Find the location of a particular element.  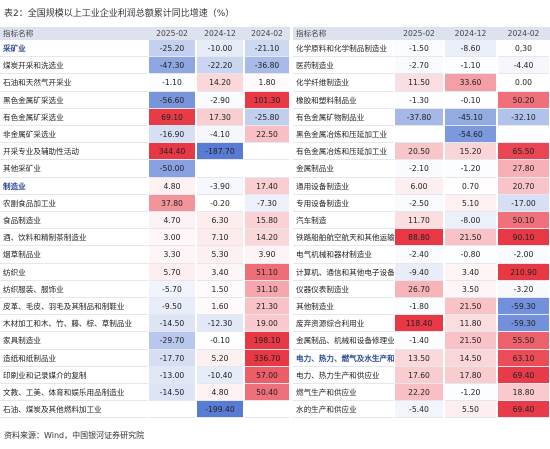

value-cell: 3.50 is located at coordinates (470, 289).